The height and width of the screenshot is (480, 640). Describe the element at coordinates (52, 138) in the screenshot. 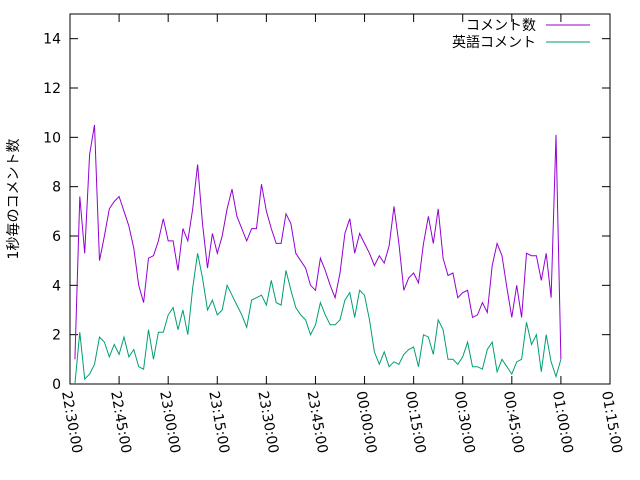

I see `y-tick-label: 10` at that location.